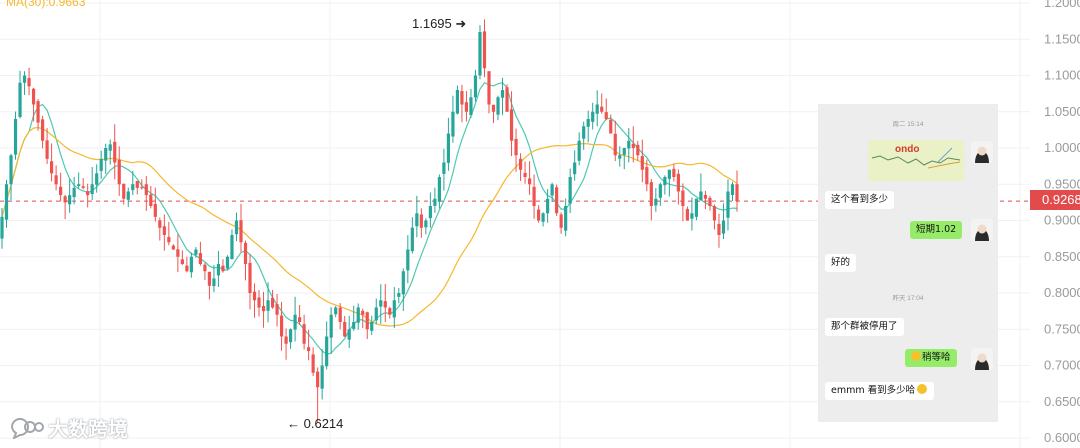 Image resolution: width=1080 pixels, height=448 pixels. I want to click on chat-message-sent: 稍等哈, so click(931, 358).